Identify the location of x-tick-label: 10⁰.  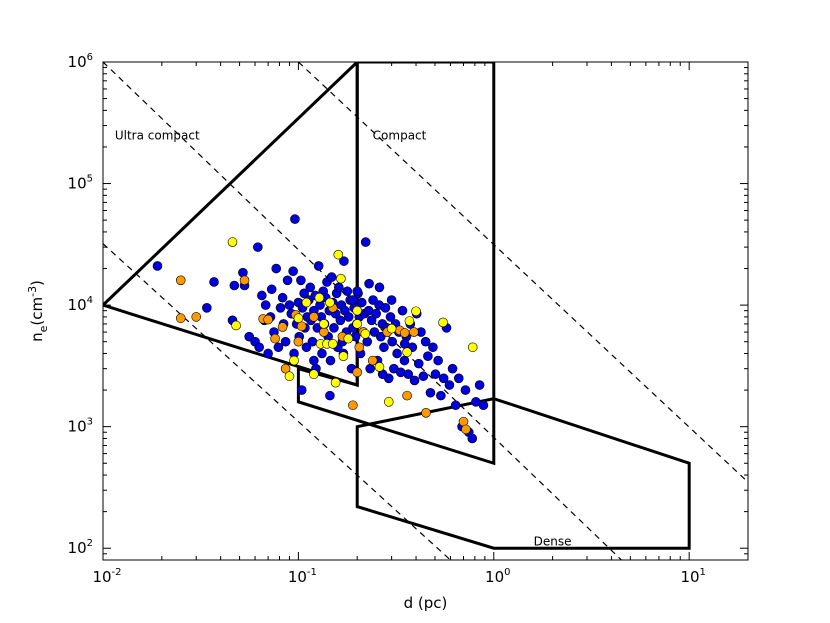
(497, 576).